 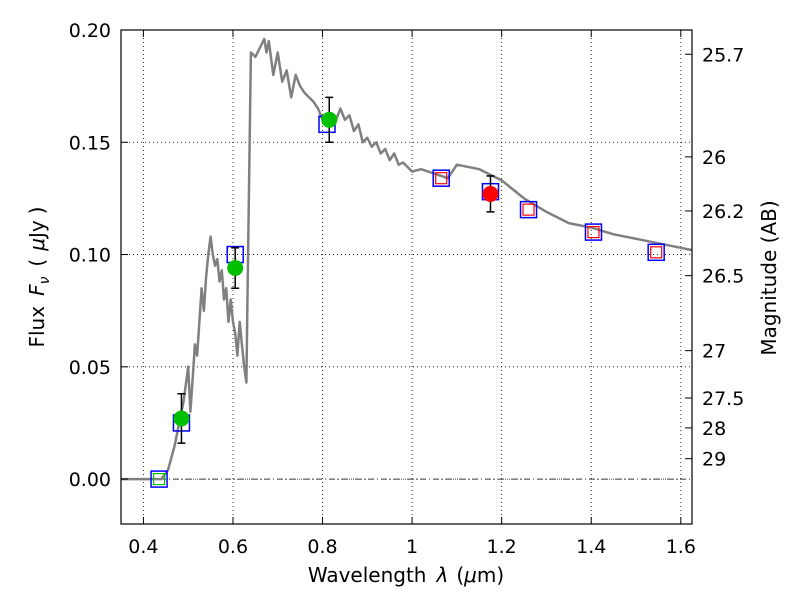 What do you see at coordinates (714, 460) in the screenshot?
I see `y2-tick-label: 29` at bounding box center [714, 460].